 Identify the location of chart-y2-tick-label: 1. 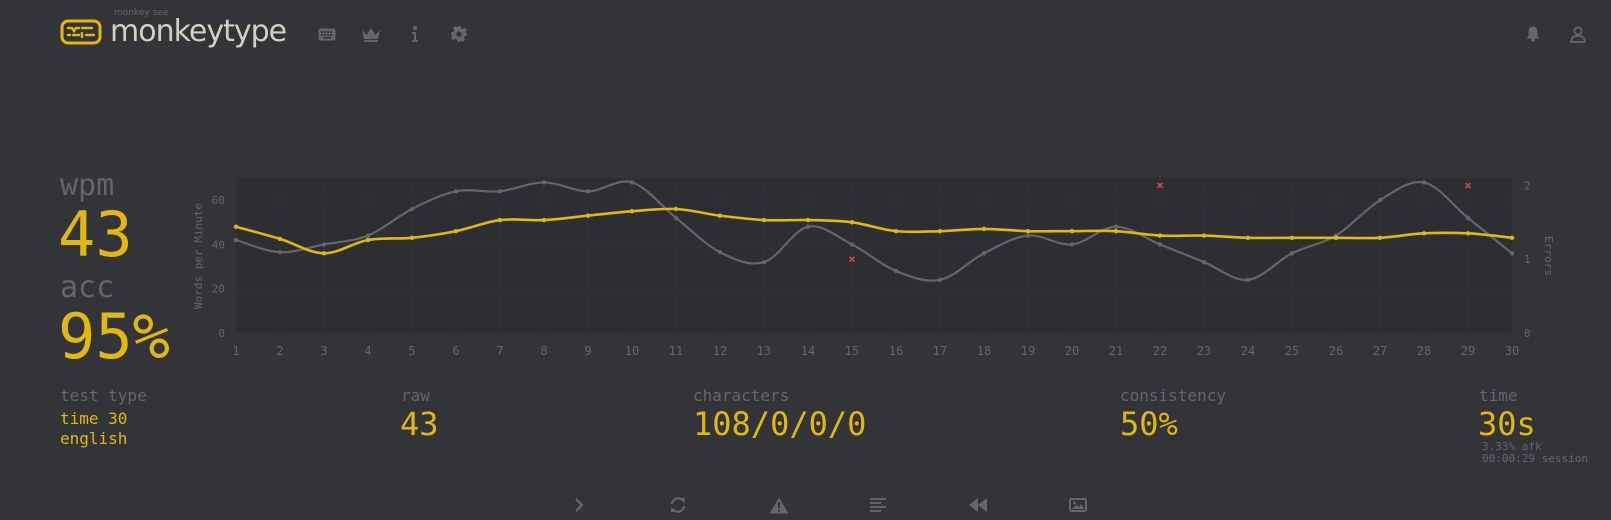
(1527, 259).